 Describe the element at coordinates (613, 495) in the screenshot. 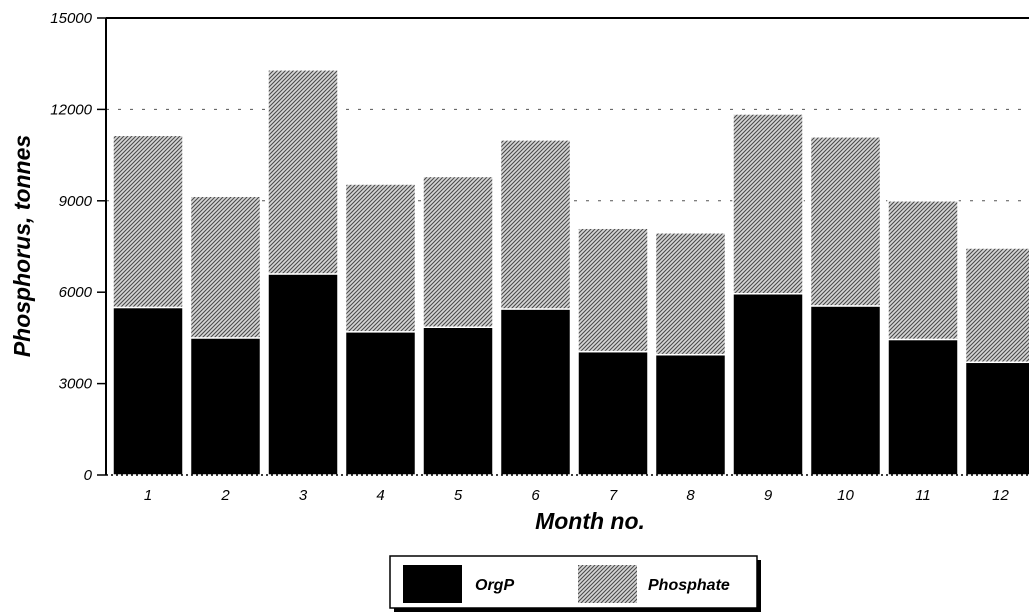

I see `x-tick-label: 7` at that location.